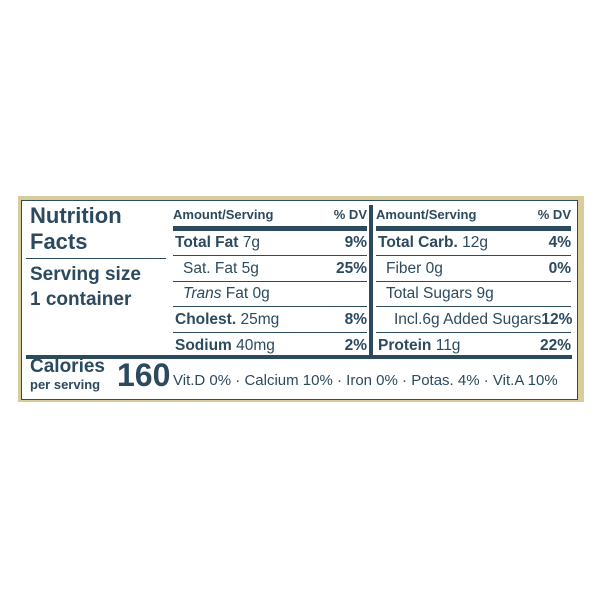 The height and width of the screenshot is (600, 600). I want to click on vitamin: Vit.A 10%, so click(525, 380).